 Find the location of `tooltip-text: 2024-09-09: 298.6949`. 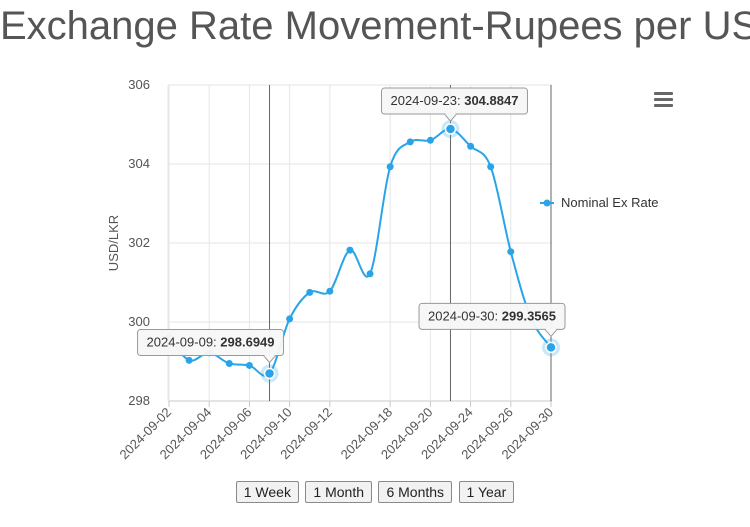

tooltip-text: 2024-09-09: 298.6949 is located at coordinates (211, 342).